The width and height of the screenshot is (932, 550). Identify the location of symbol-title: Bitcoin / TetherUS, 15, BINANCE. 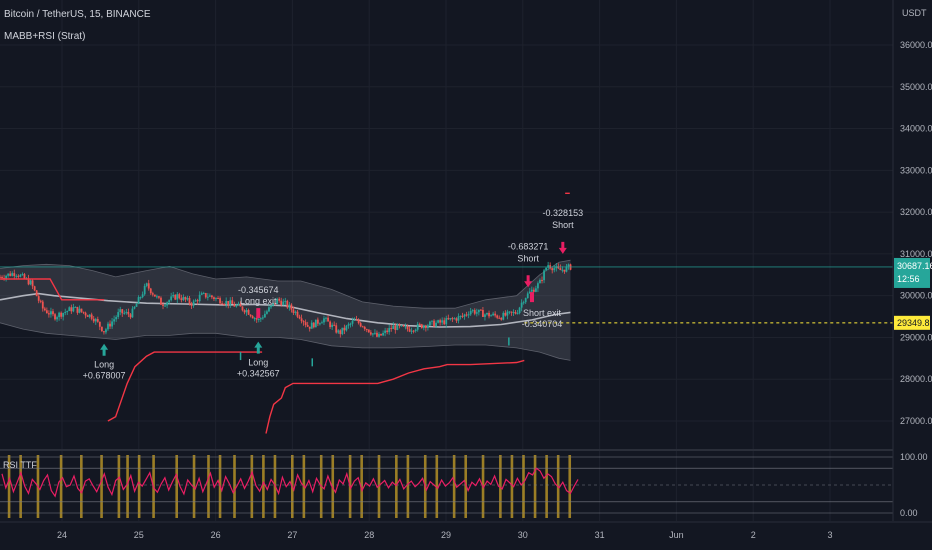
(77, 14).